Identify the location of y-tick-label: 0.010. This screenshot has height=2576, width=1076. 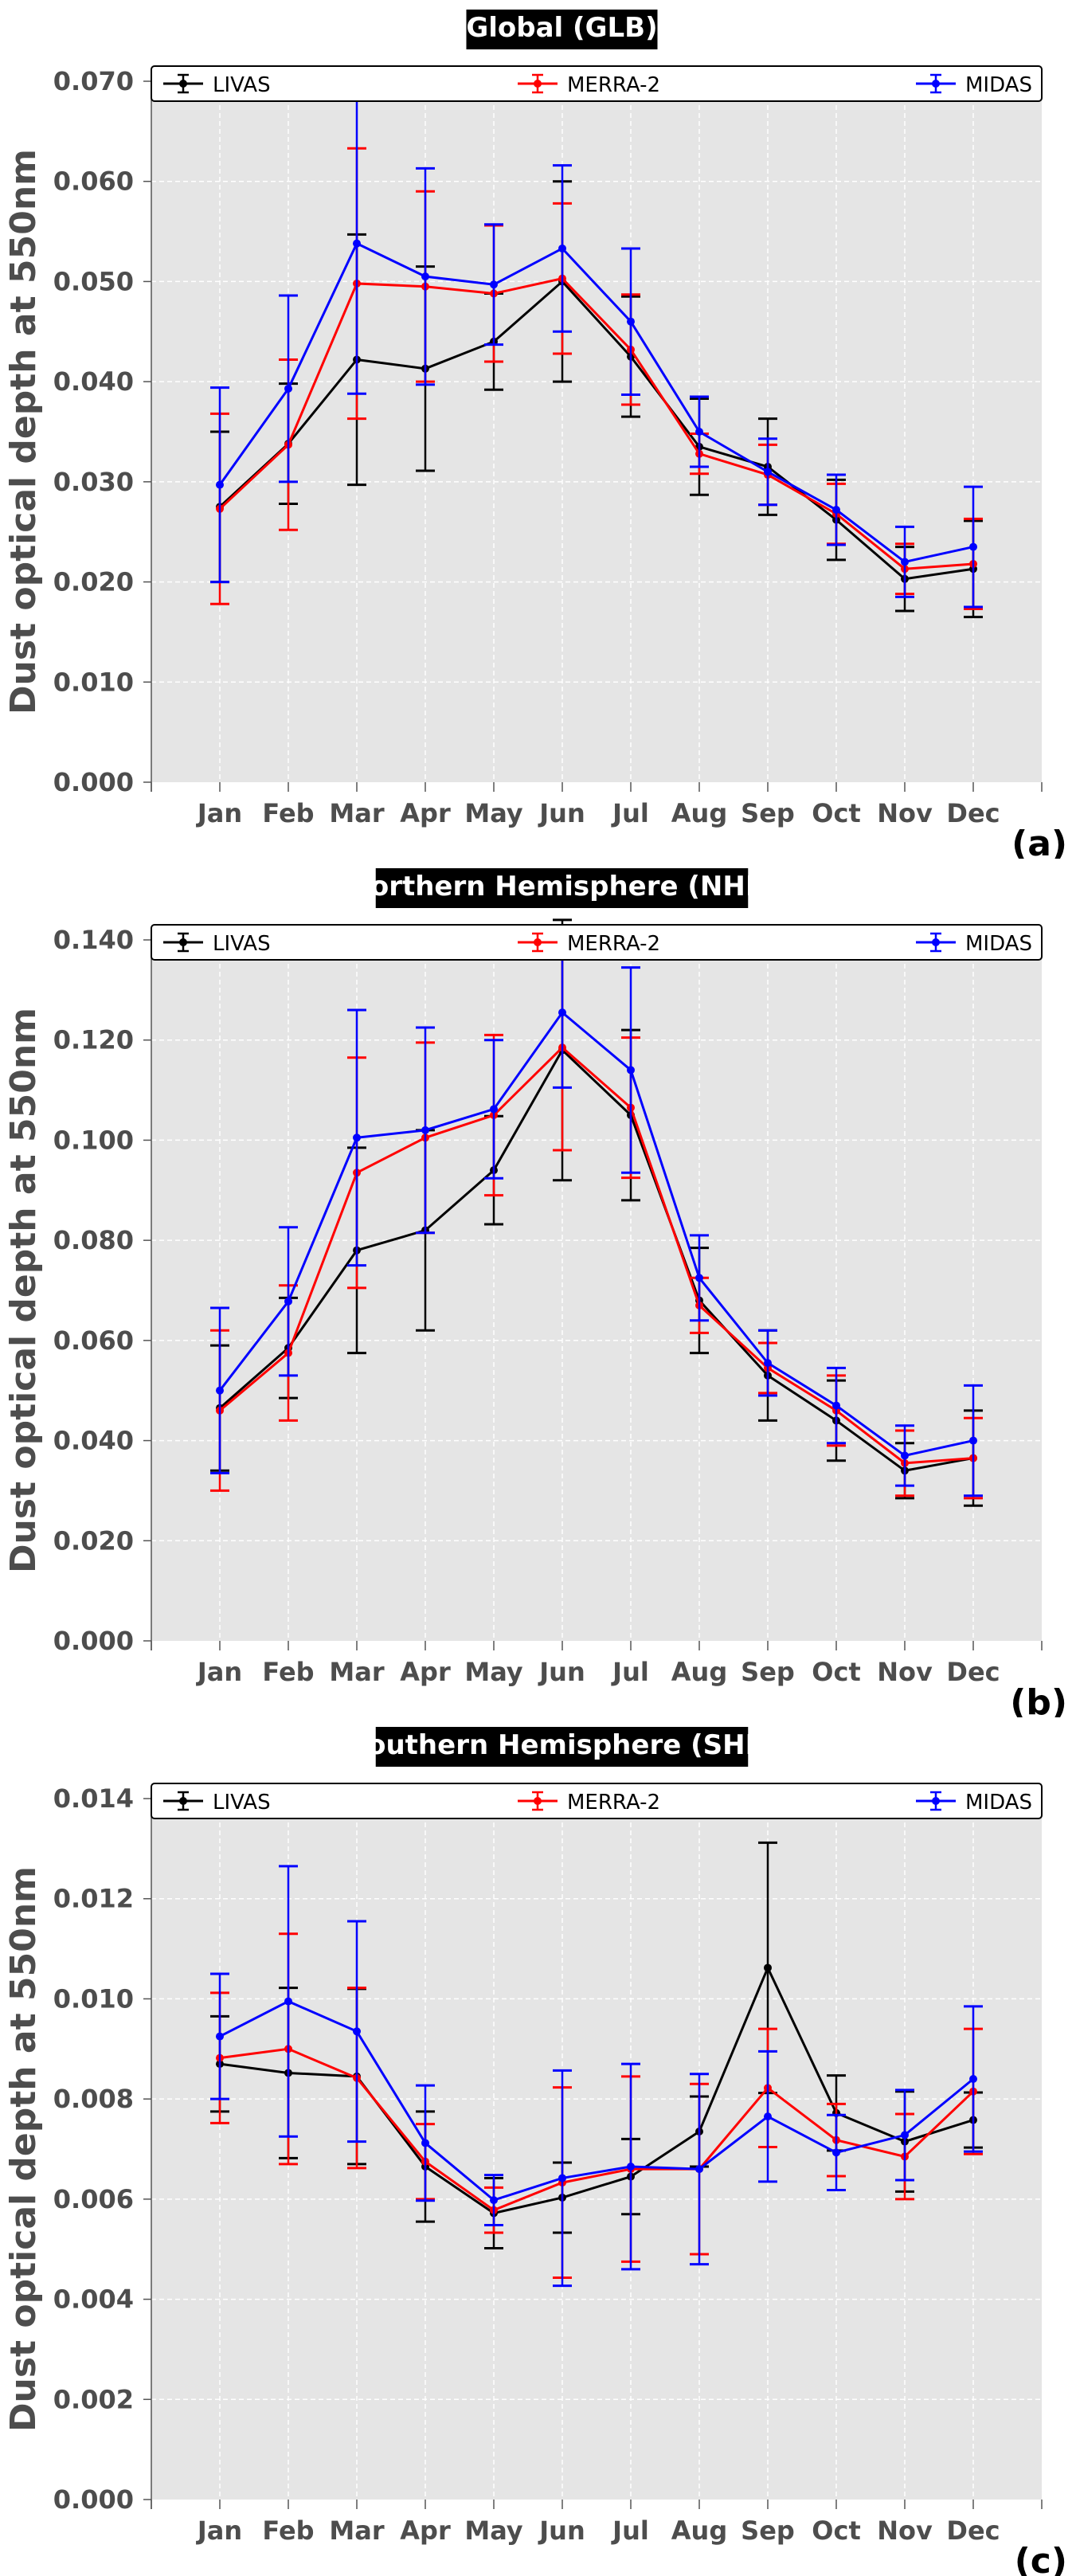
(94, 682).